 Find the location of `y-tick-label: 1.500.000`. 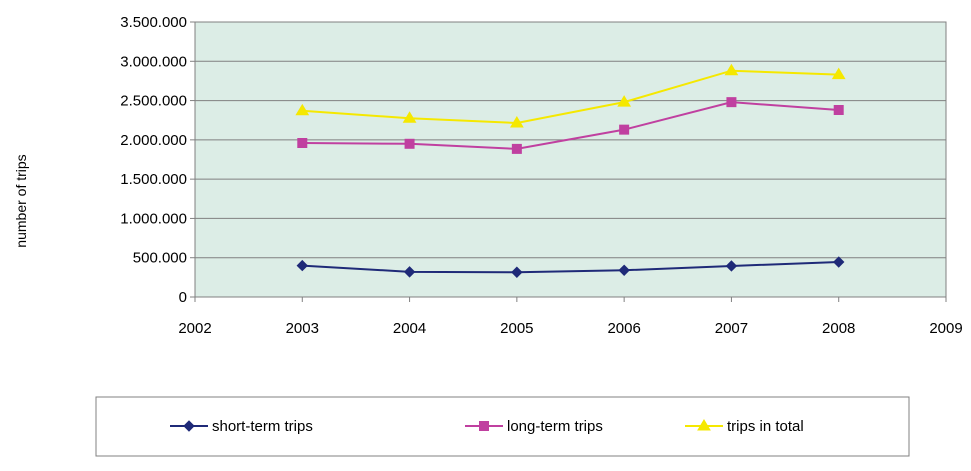

y-tick-label: 1.500.000 is located at coordinates (153, 179).